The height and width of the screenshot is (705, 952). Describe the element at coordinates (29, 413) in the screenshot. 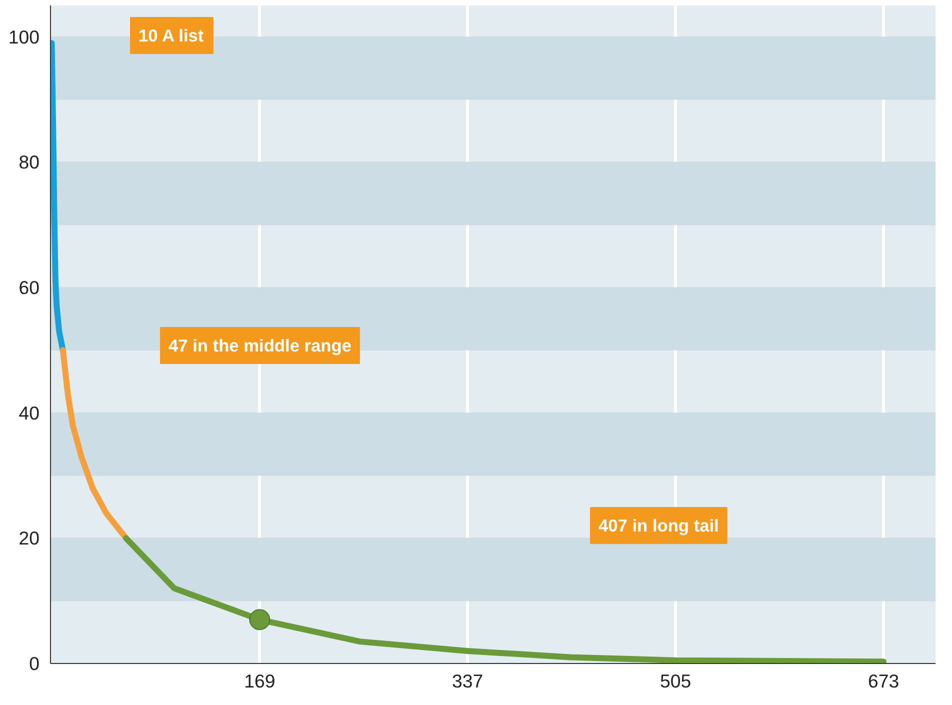

I see `y-tick-label: 40` at that location.